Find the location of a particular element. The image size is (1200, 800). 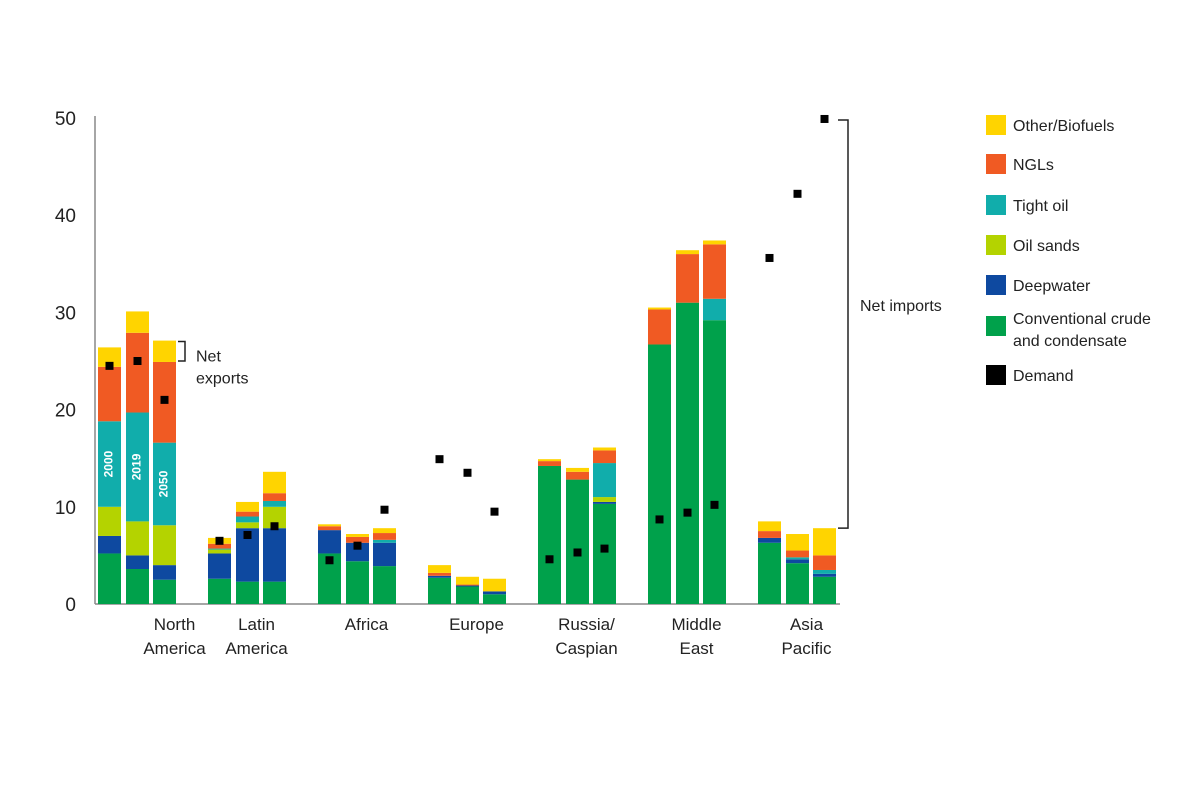

legend-label-other_biofuels: Other/Biofuels is located at coordinates (1063, 126).